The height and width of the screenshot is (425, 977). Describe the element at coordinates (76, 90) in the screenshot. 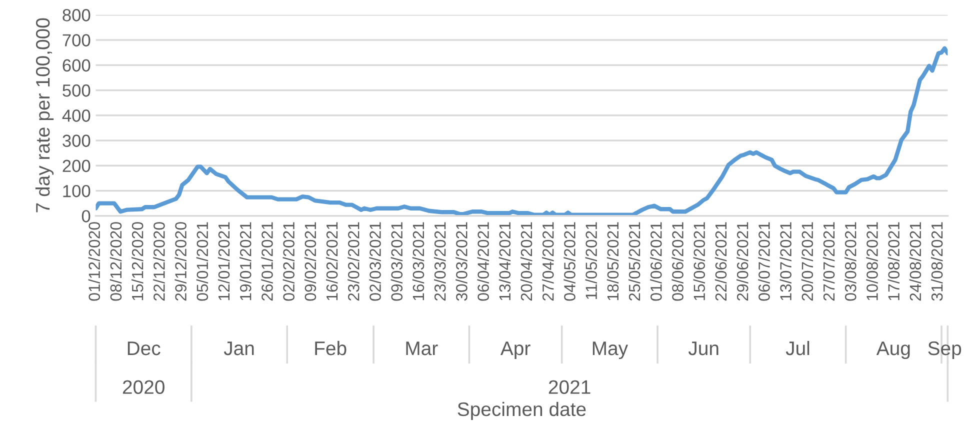

I see `y-tick-label: 500` at that location.